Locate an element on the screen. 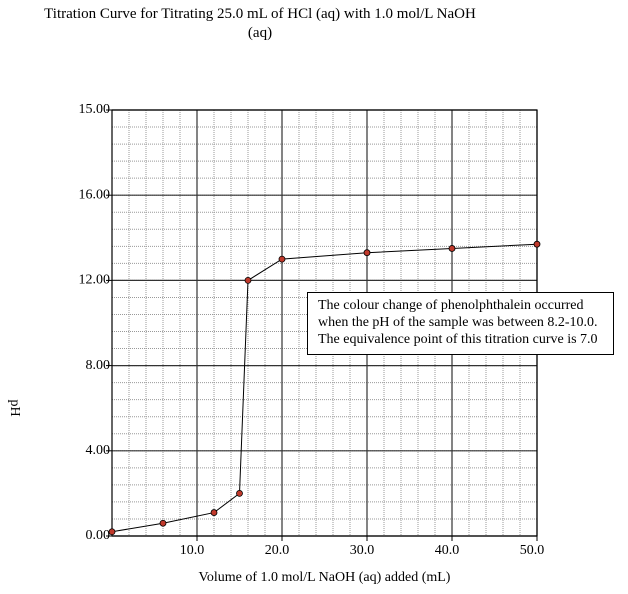  y-tick-label: 8.00 is located at coordinates (98, 365).